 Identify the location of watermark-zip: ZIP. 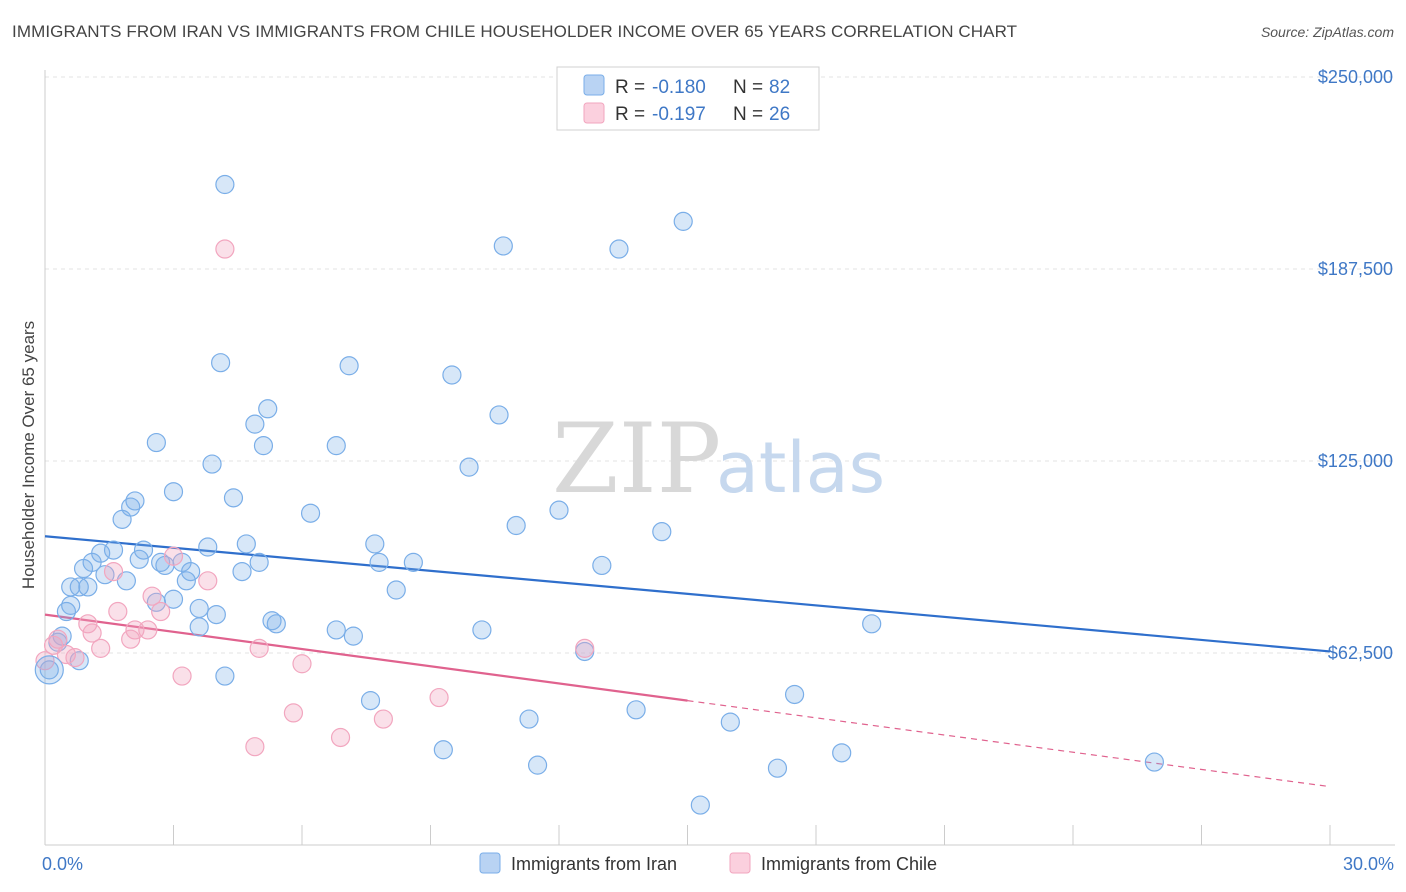
(636, 459).